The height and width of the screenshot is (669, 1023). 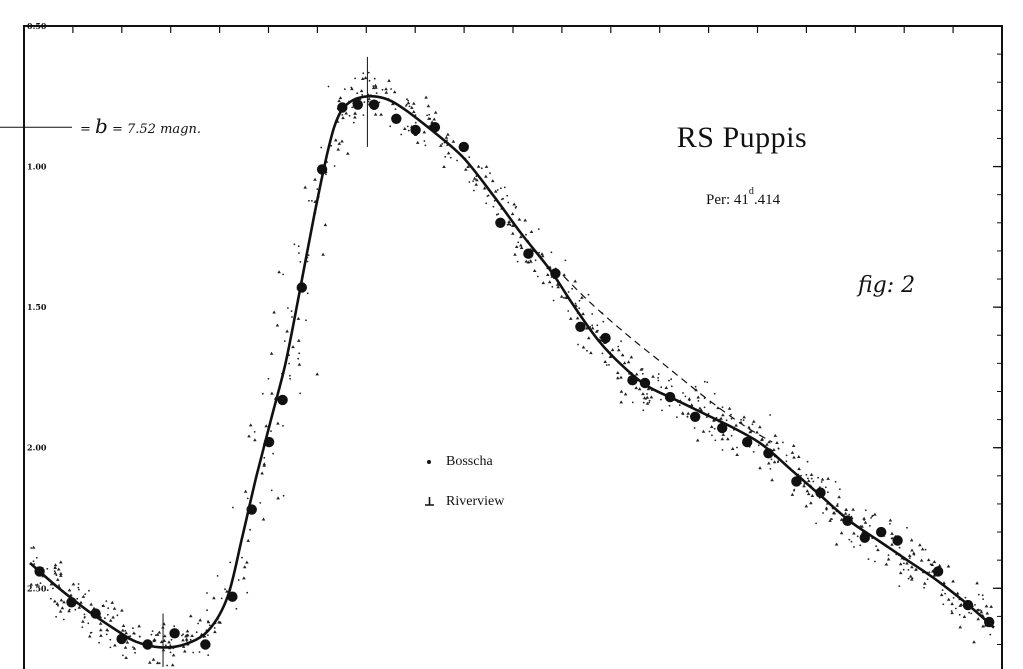 I want to click on legend: Bosscha Riverview, so click(x=465, y=481).